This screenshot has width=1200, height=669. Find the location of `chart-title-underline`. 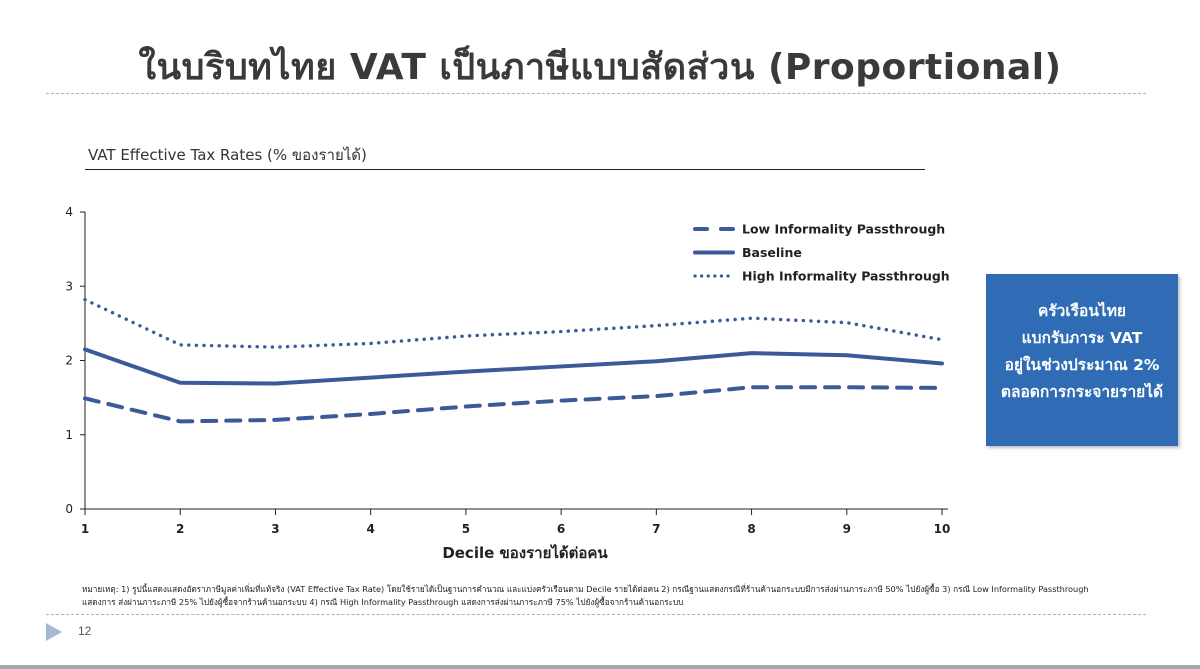

chart-title-underline is located at coordinates (505, 169).